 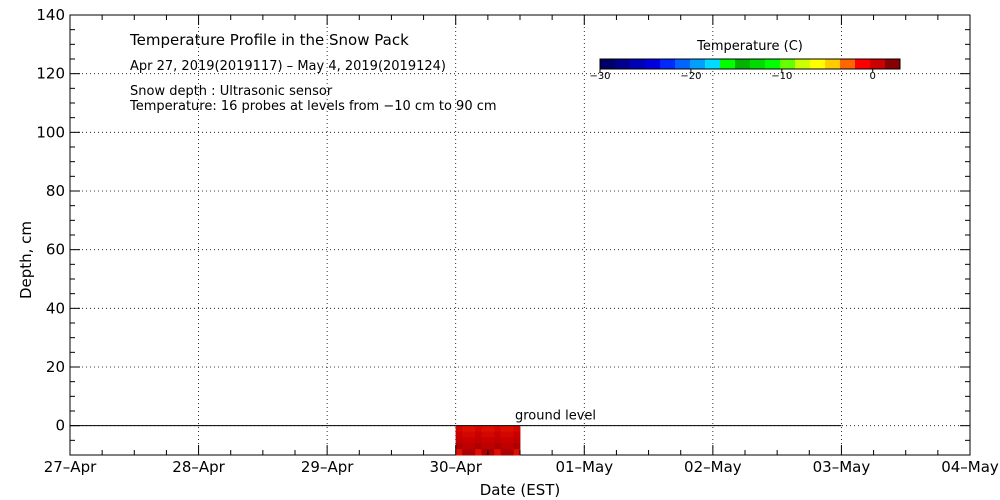 What do you see at coordinates (50, 15) in the screenshot?
I see `y-tick-label: 140` at bounding box center [50, 15].